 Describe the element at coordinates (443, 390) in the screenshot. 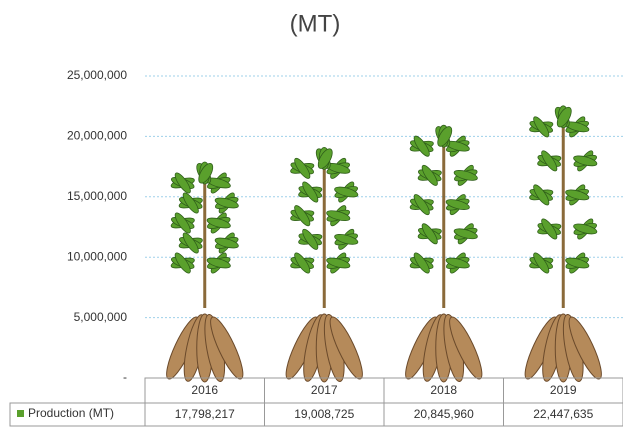

I see `x-tick-label: 2018` at that location.